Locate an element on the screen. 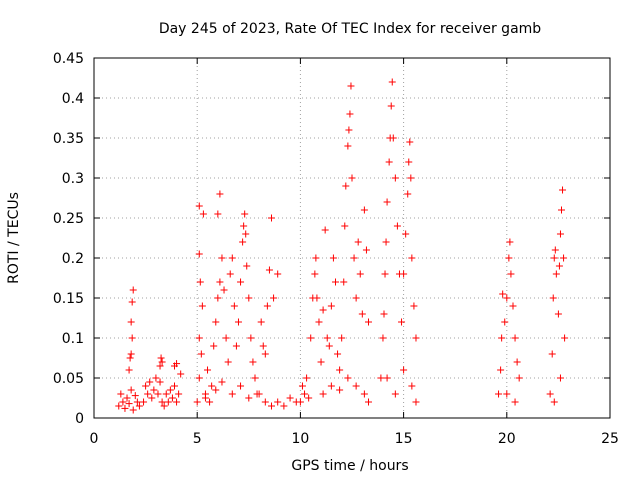 The width and height of the screenshot is (640, 480). y-tick-label: 0.05 is located at coordinates (68, 379).